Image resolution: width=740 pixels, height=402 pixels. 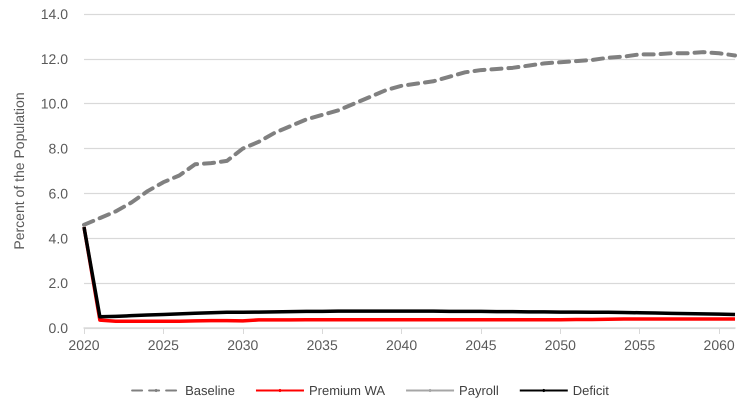 I want to click on x-tick-label: 2030, so click(x=243, y=345).